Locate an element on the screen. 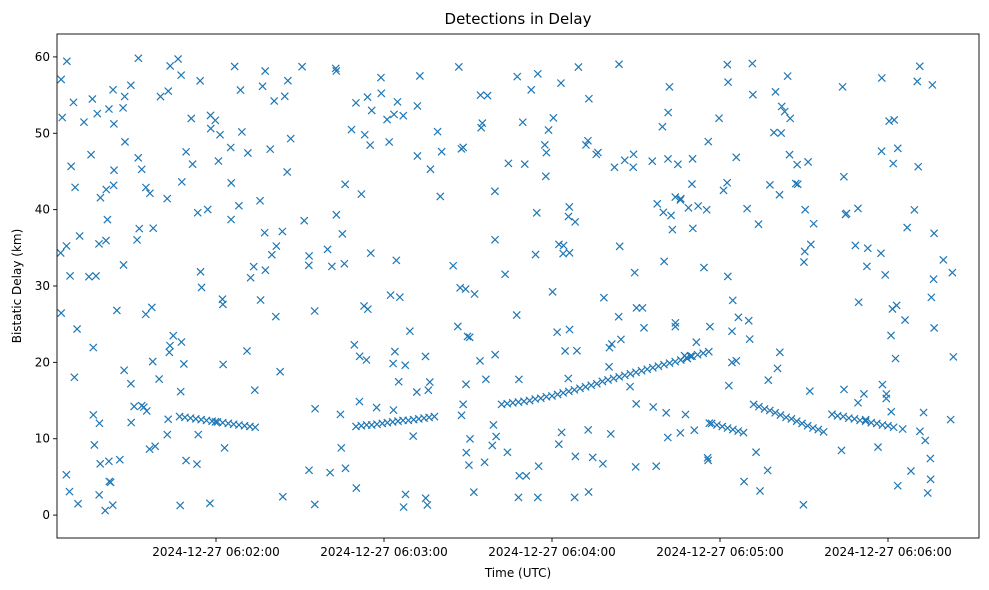  y-tick-label: 20 is located at coordinates (42, 362).